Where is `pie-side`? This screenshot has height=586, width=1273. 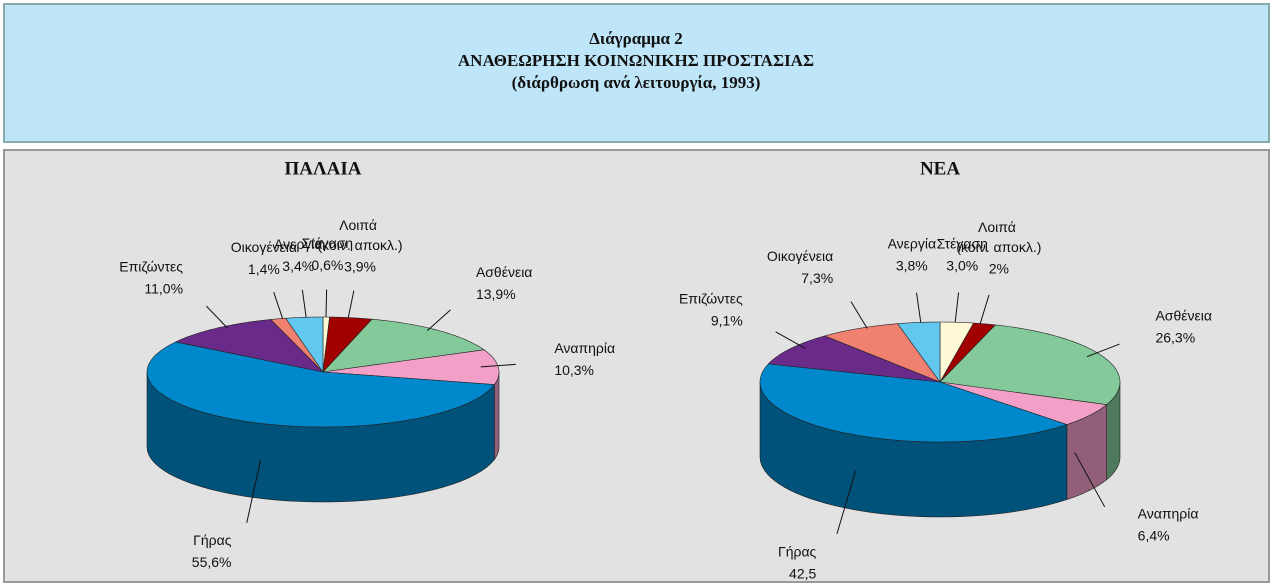 pie-side is located at coordinates (497, 416).